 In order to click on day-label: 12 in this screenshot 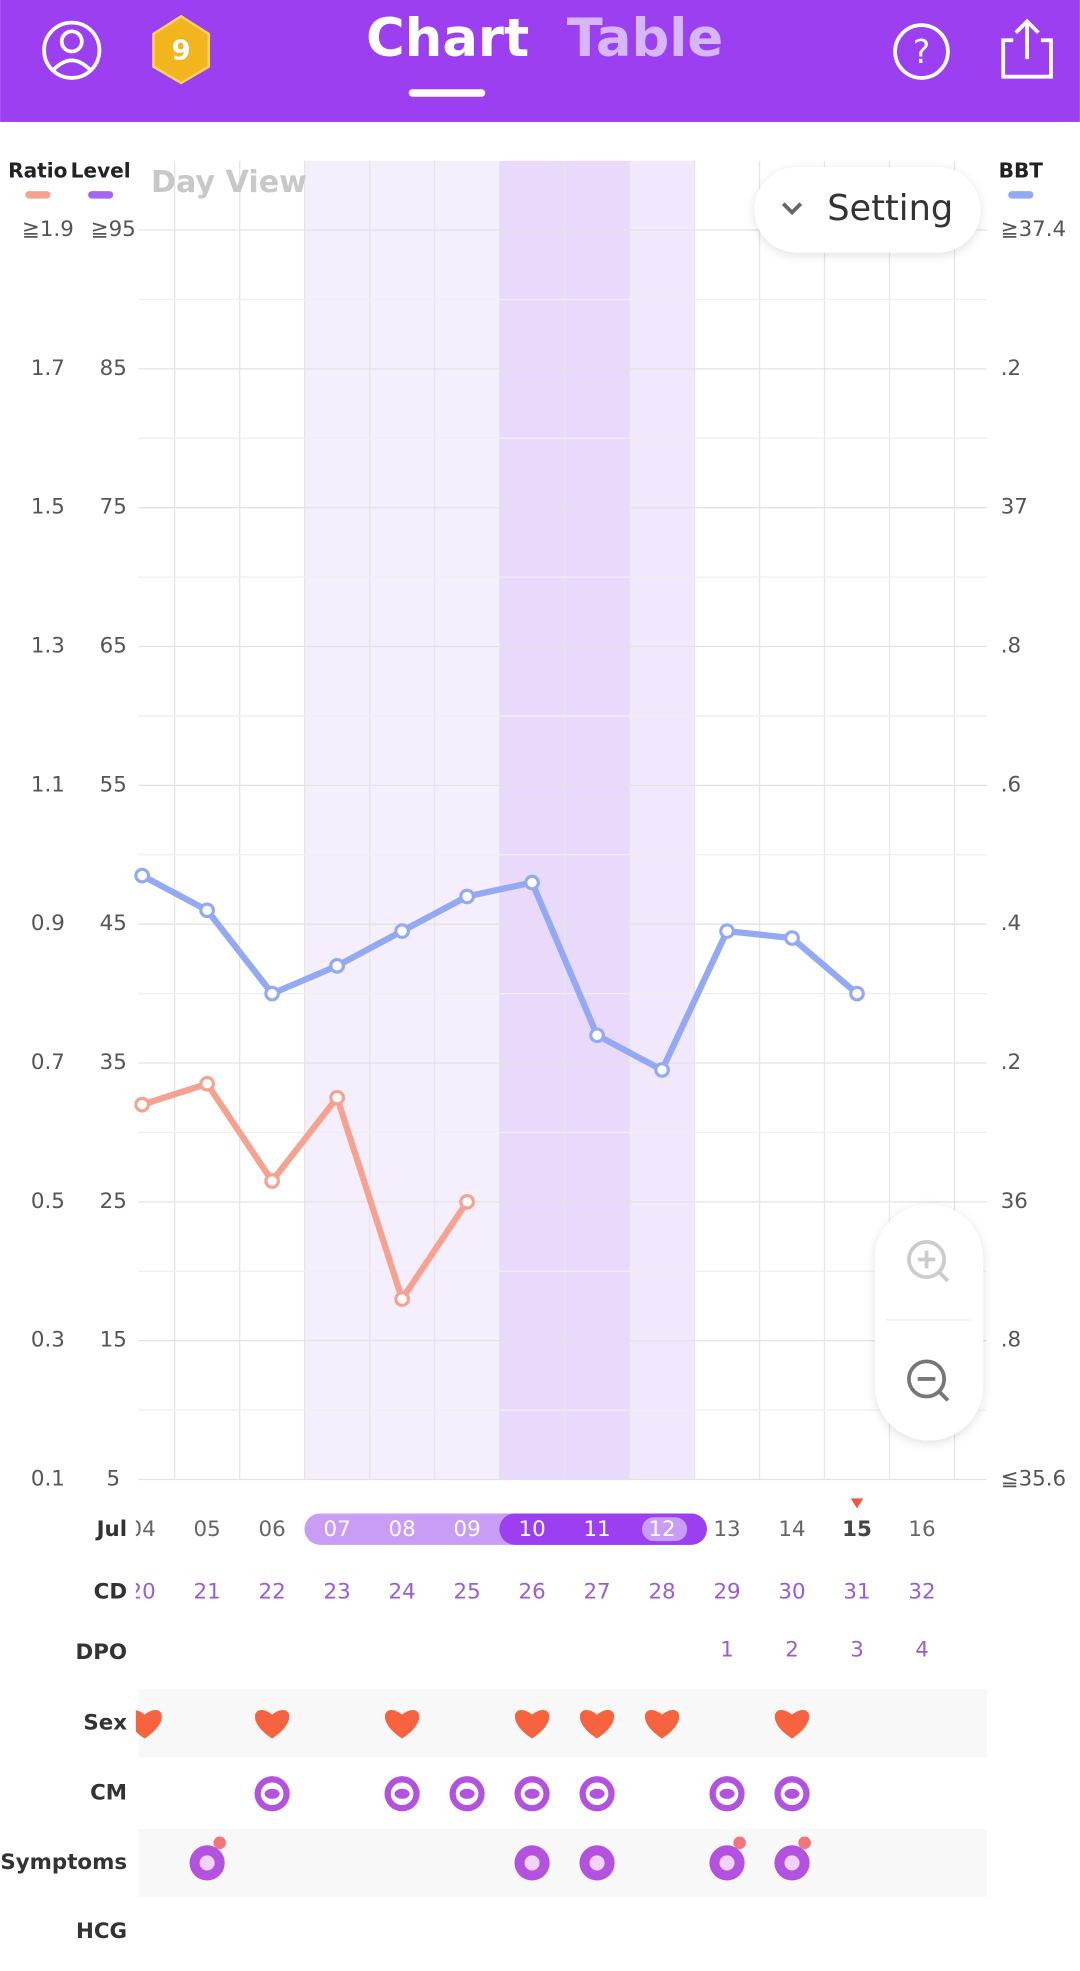, I will do `click(661, 1529)`.